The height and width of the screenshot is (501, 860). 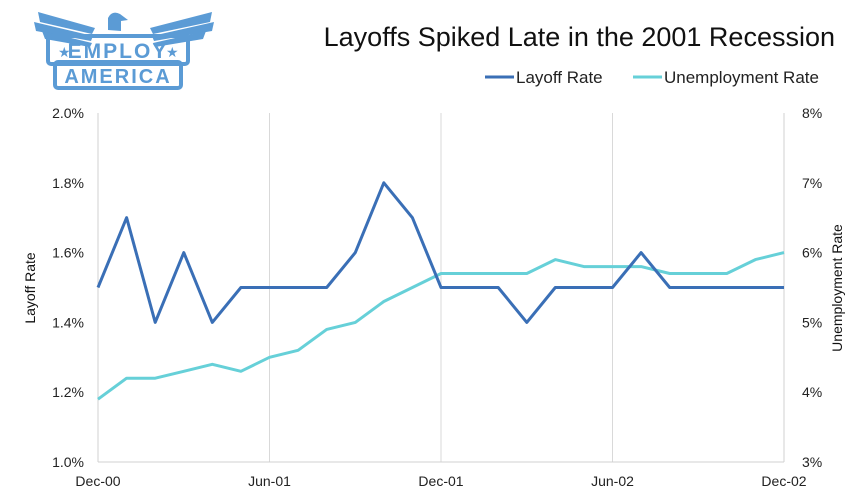 What do you see at coordinates (68, 253) in the screenshot?
I see `y-tick-left: 1.6%` at bounding box center [68, 253].